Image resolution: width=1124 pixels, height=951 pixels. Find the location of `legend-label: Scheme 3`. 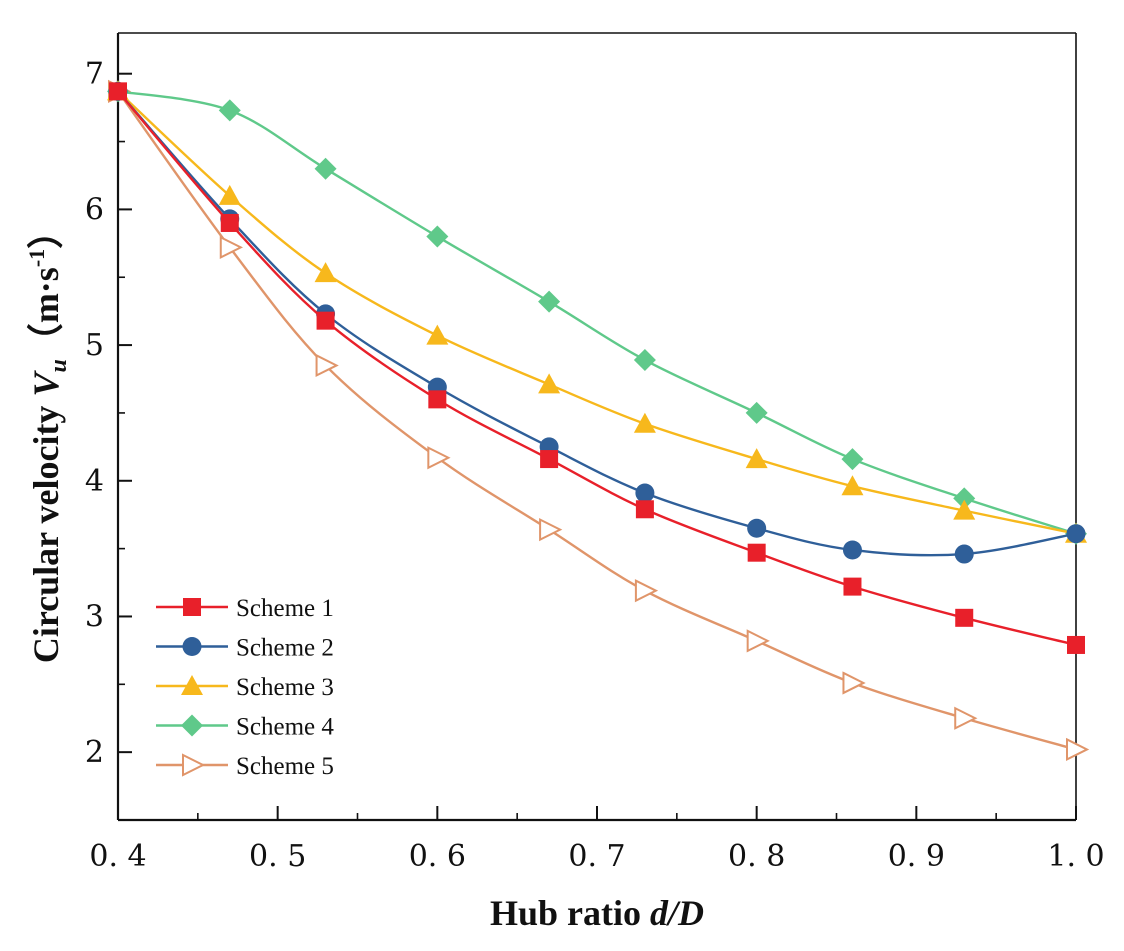

legend-label: Scheme 3 is located at coordinates (285, 687).